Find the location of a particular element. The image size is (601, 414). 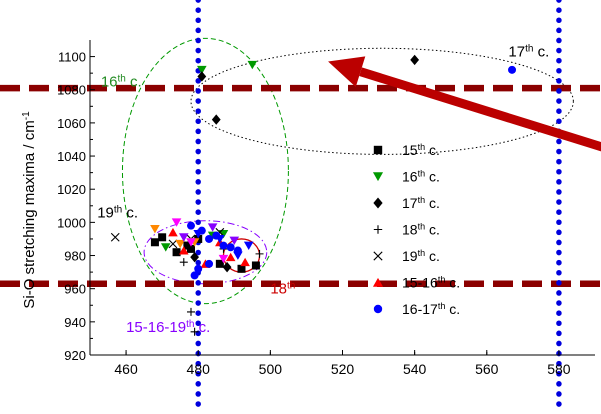

legend-label-2: 17th c. is located at coordinates (421, 203).